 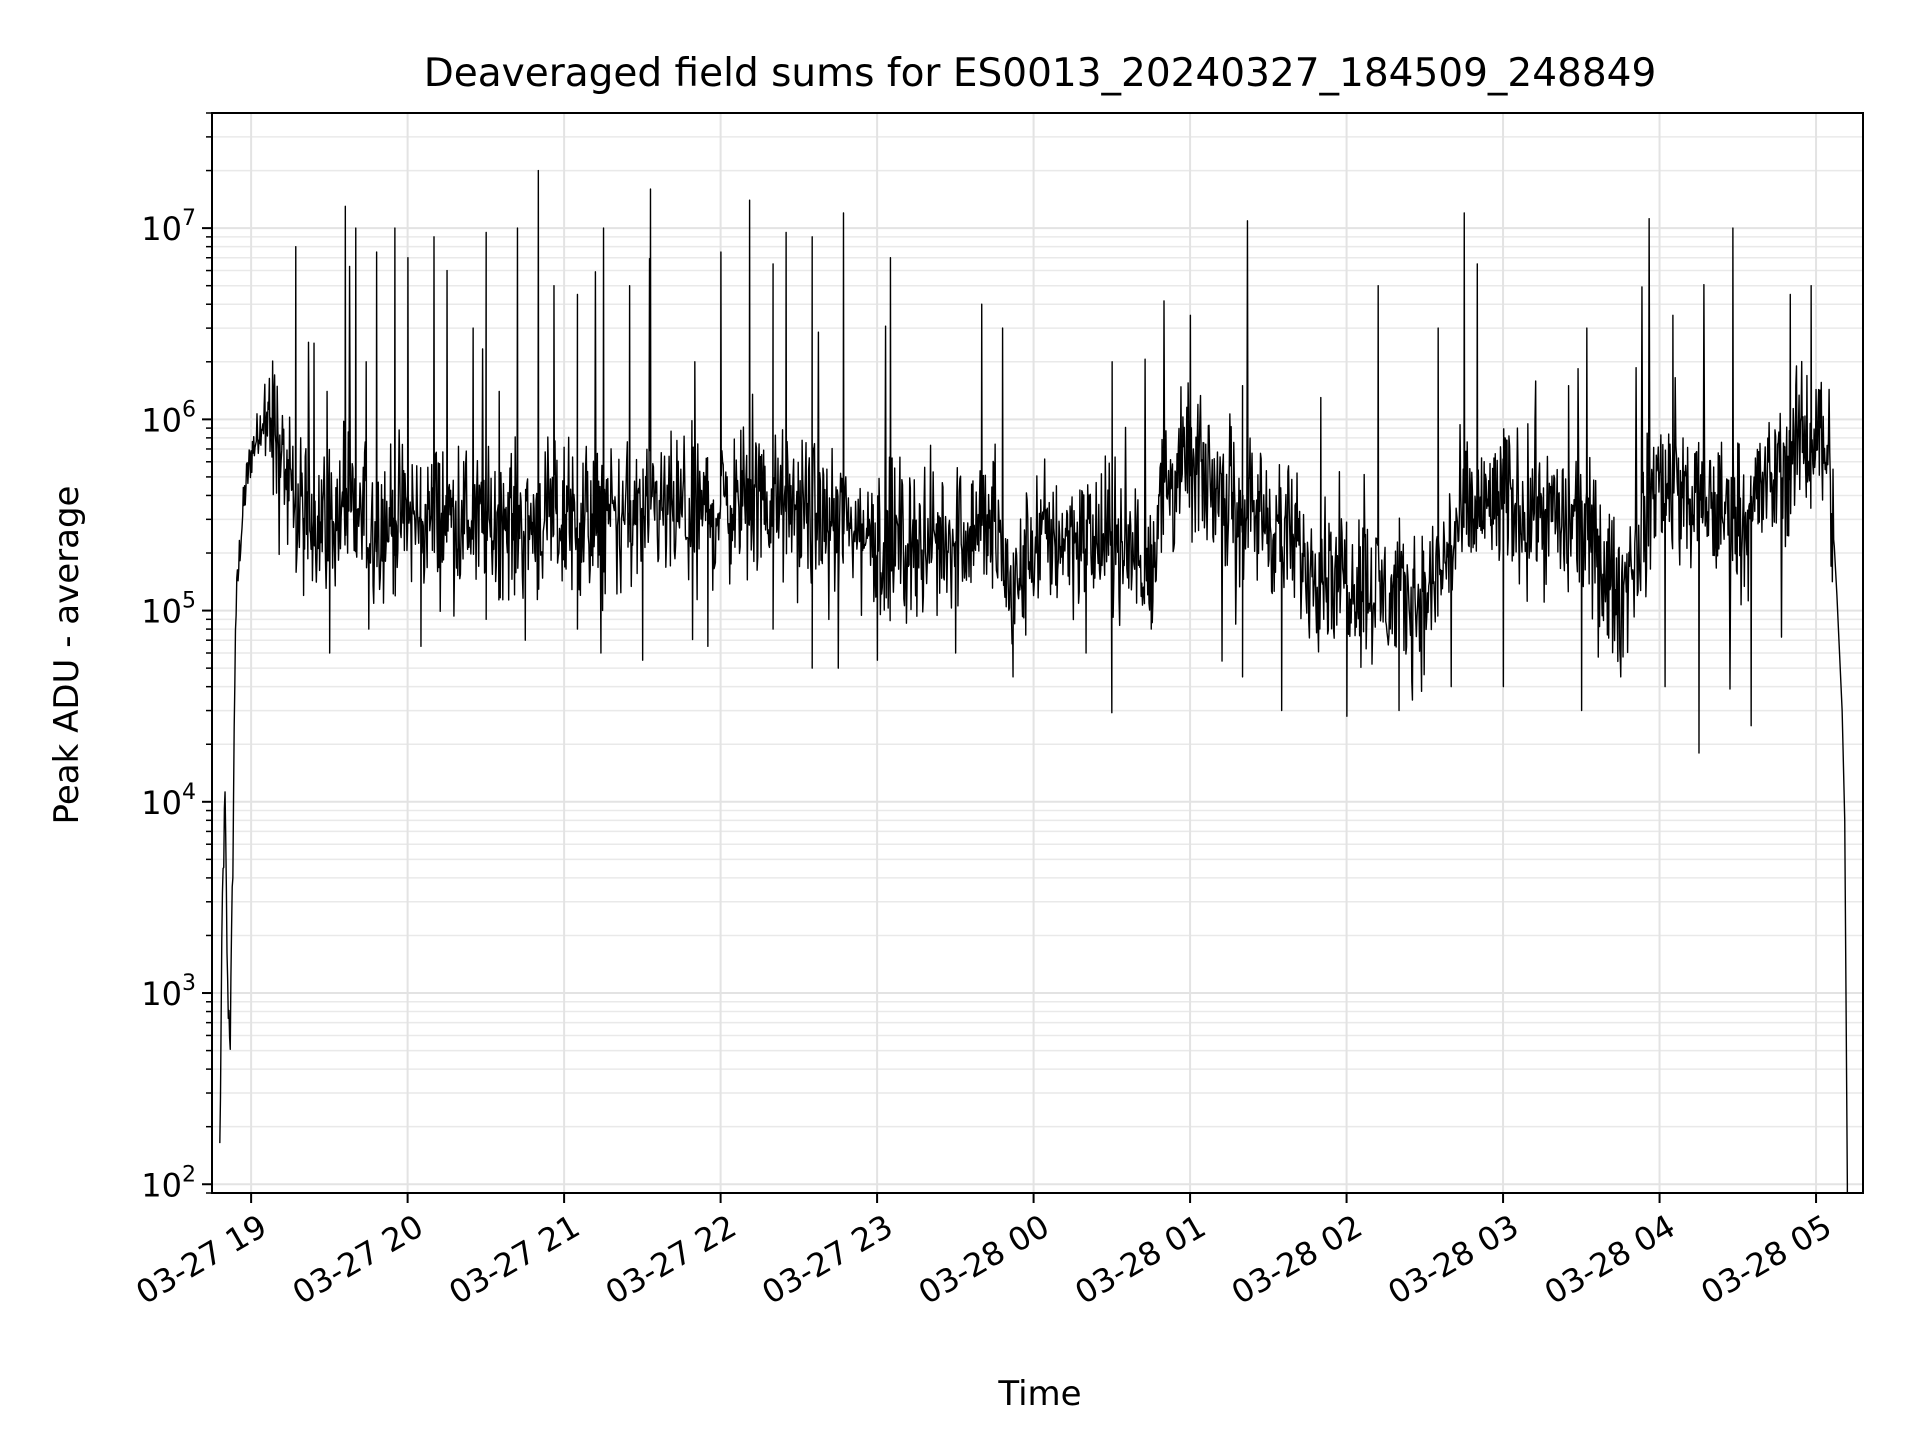 I want to click on x-tick-label: 03-27 21, so click(x=515, y=1259).